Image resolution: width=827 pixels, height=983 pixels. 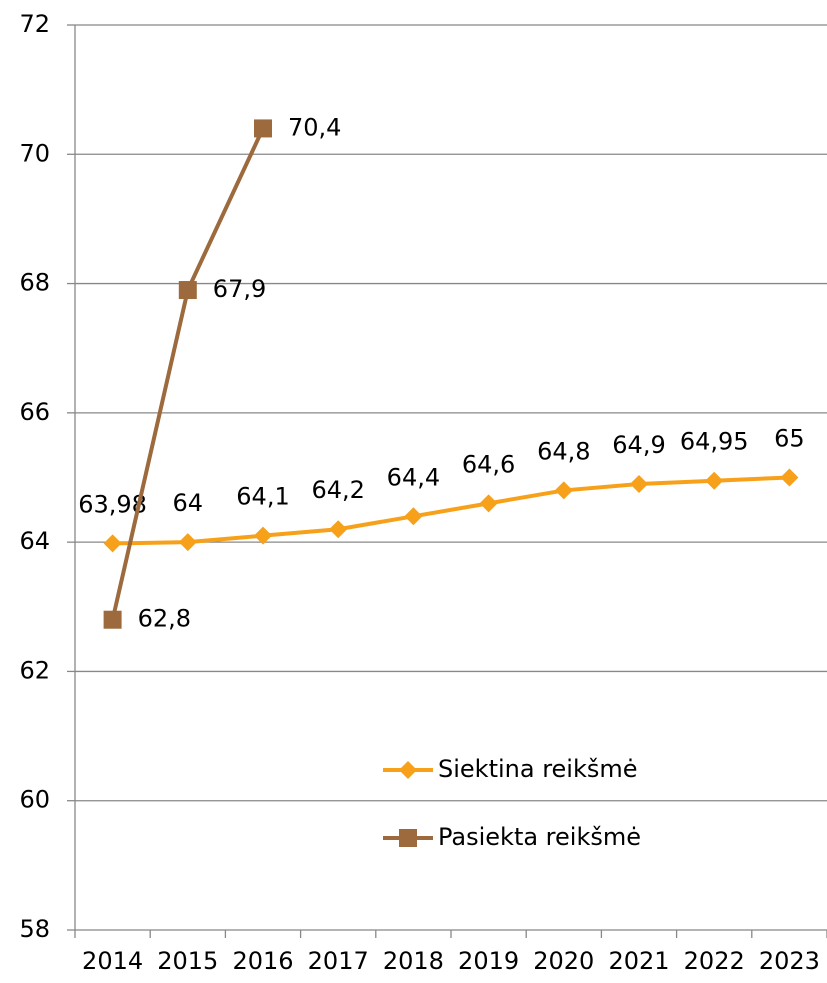 What do you see at coordinates (563, 451) in the screenshot?
I see `data-label: 64,8` at bounding box center [563, 451].